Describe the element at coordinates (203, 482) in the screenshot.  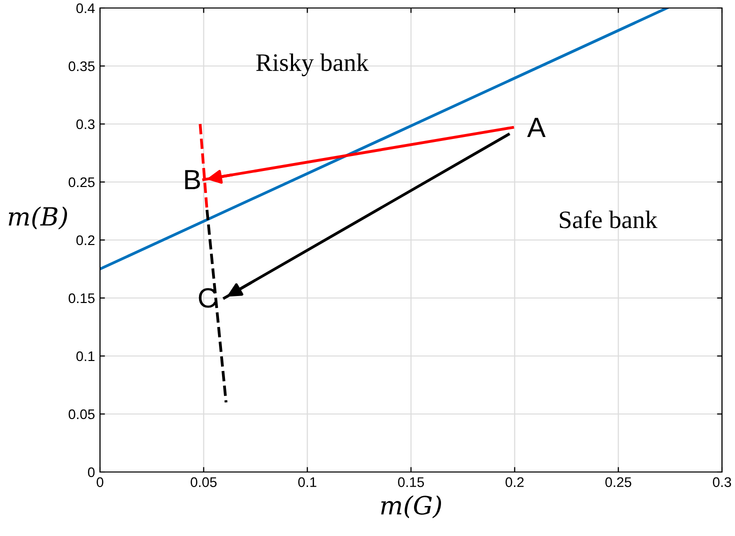
I see `x-tick-label: 0.05` at that location.